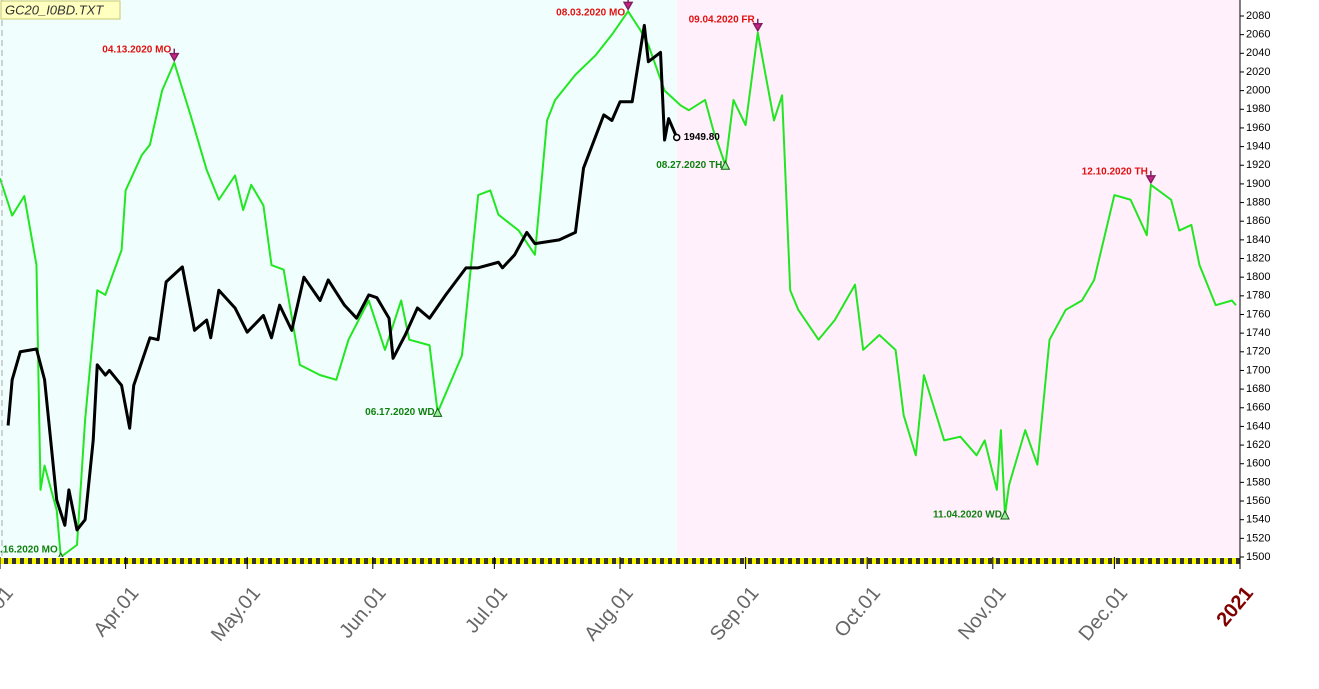  I want to click on y-tick-label: 1960, so click(1258, 128).